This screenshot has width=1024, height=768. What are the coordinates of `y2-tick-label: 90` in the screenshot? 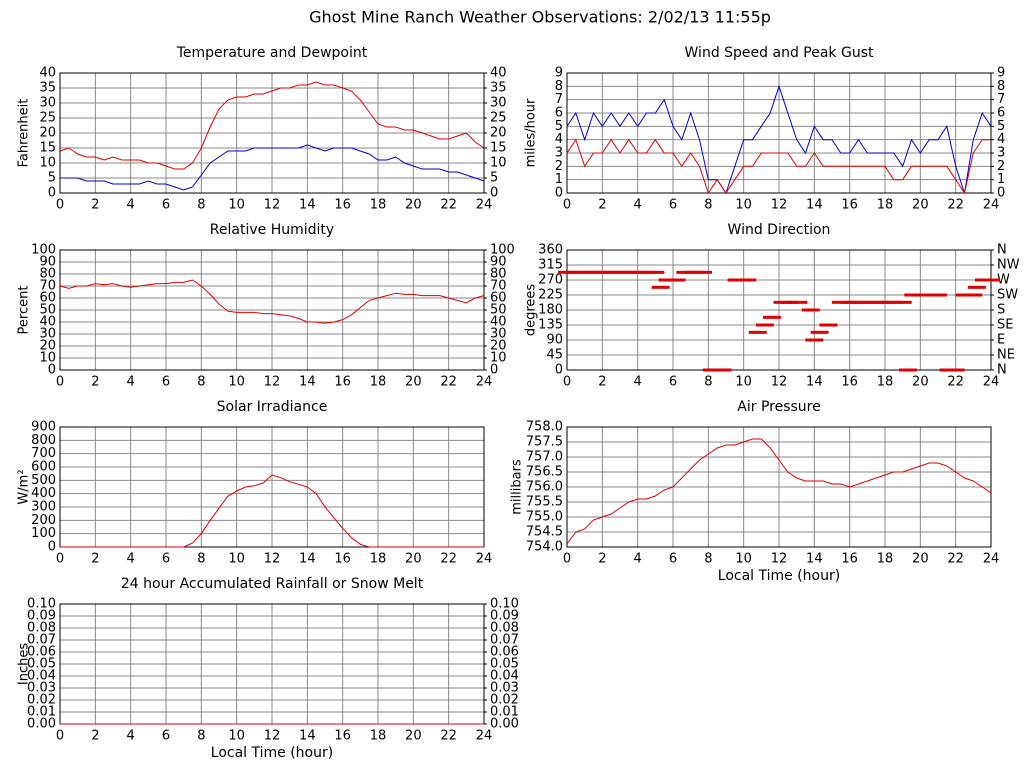 It's located at (498, 262).